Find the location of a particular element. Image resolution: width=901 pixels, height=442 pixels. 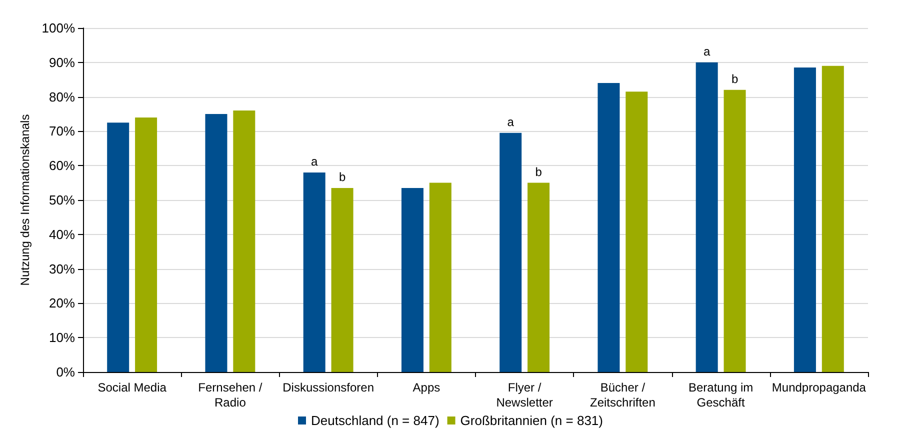

x-tick-label: Diskussionsforen is located at coordinates (328, 387).